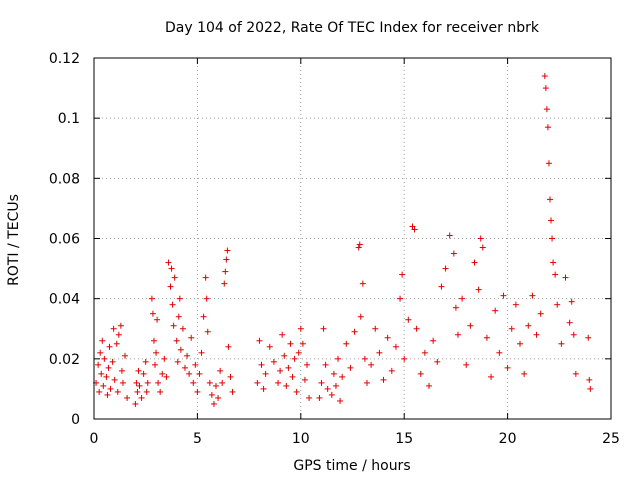 The height and width of the screenshot is (480, 640). I want to click on x-tick-label: 5, so click(197, 439).